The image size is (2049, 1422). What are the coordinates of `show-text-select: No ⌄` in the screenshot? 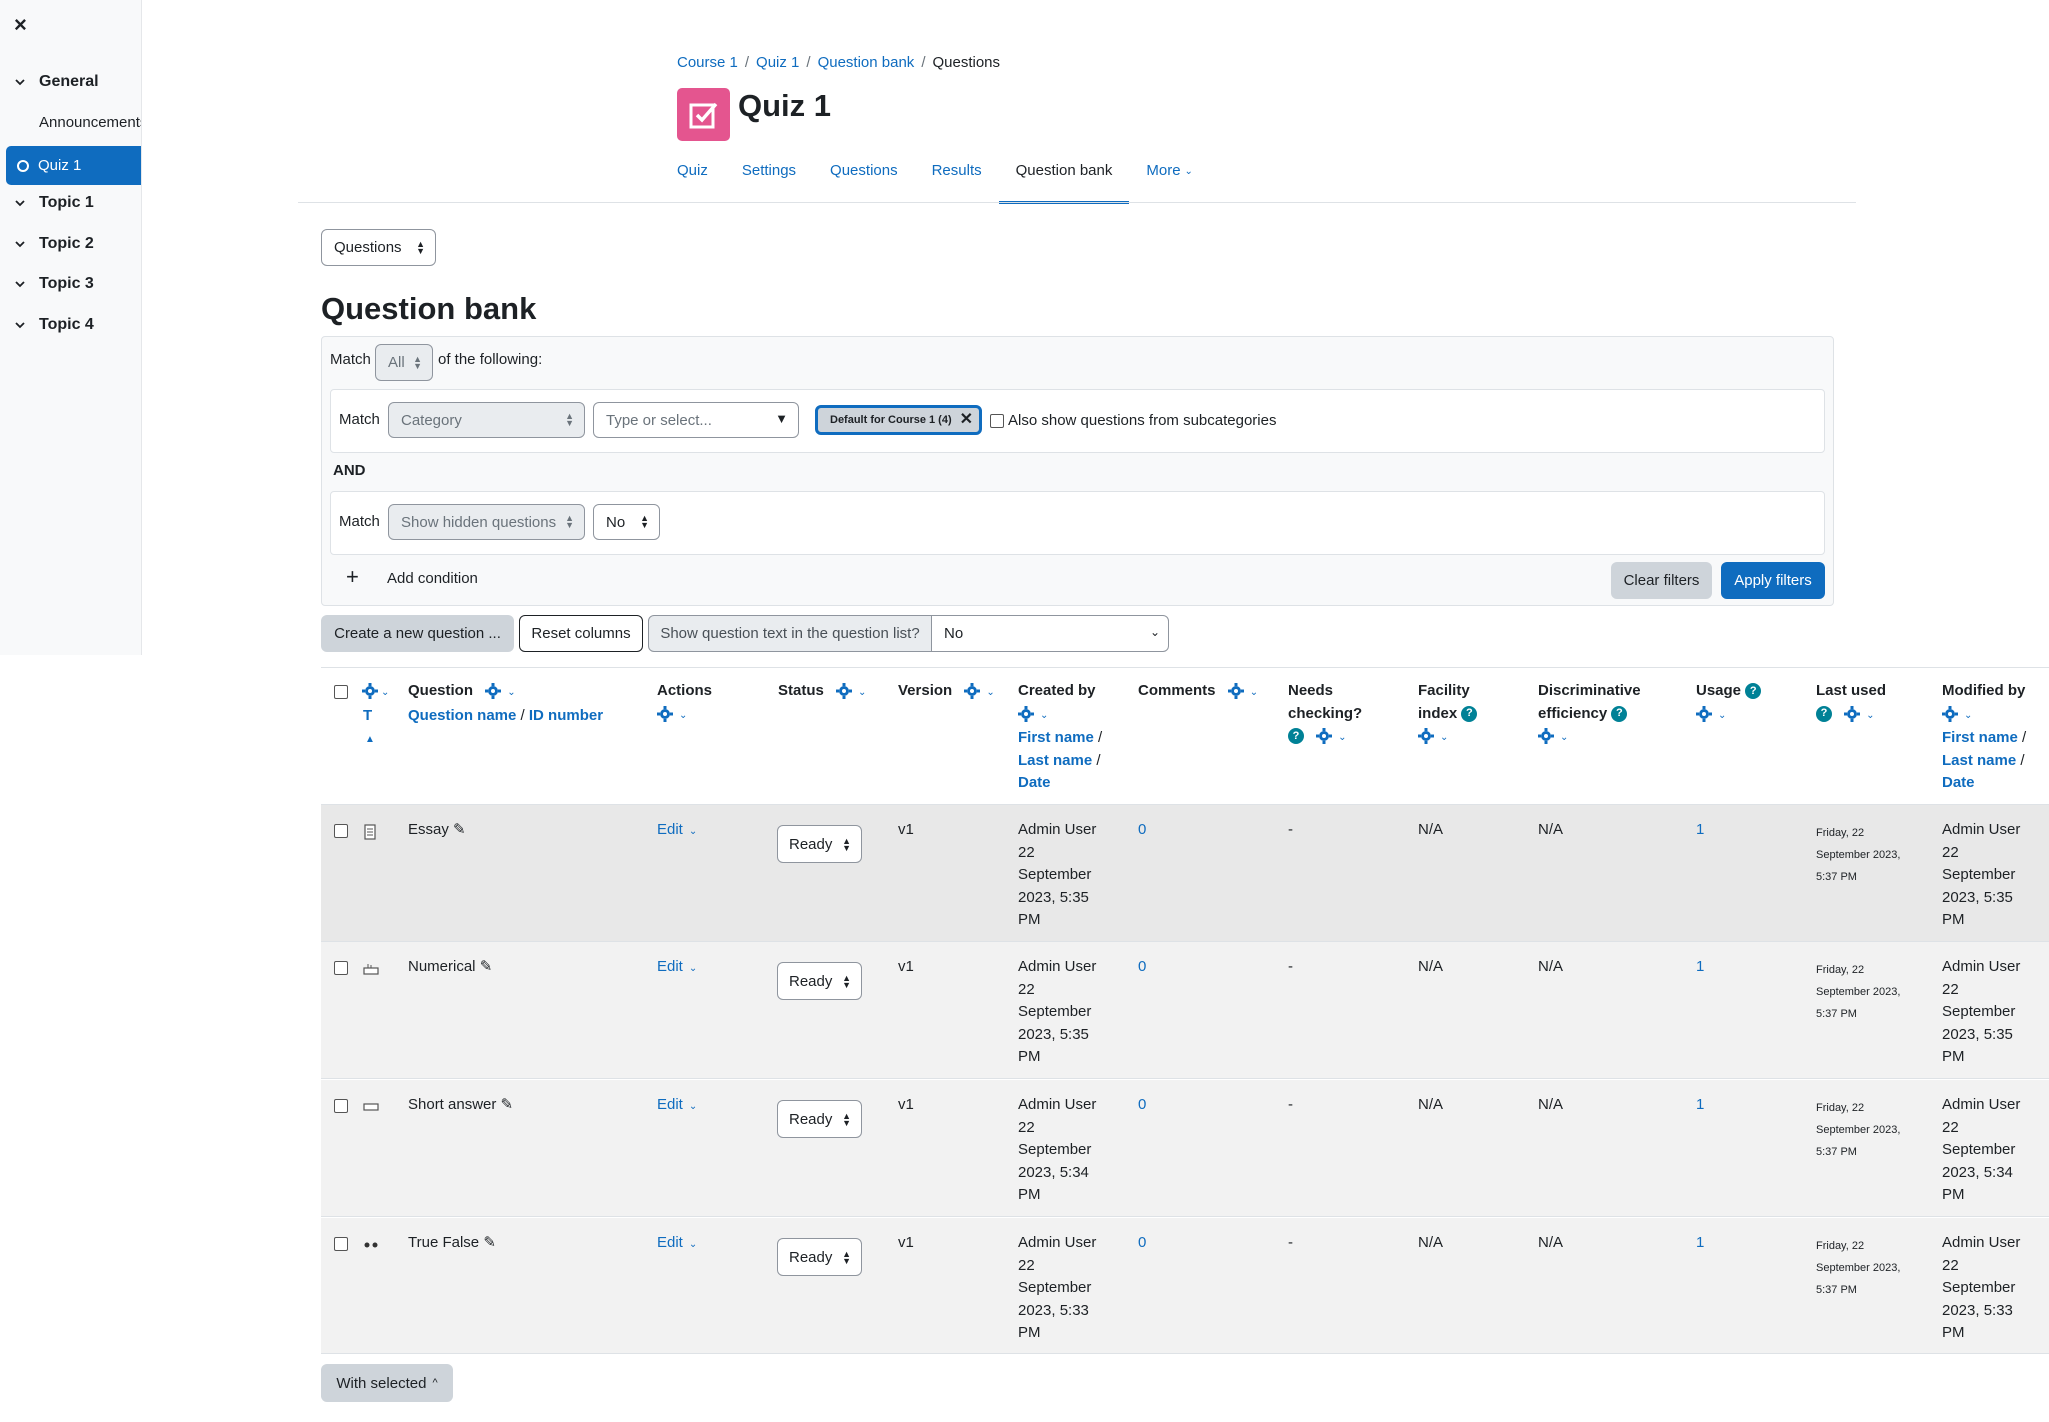 It's located at (1050, 633).